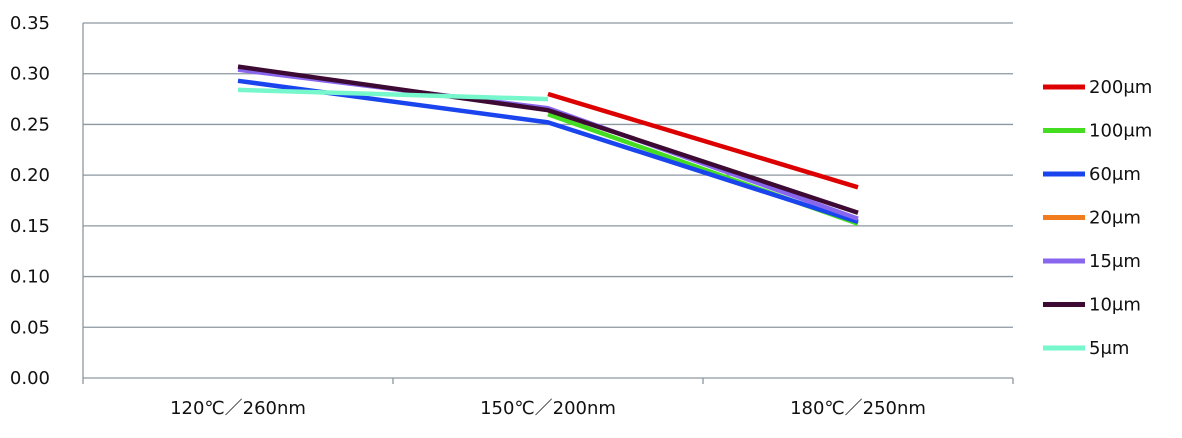 Image resolution: width=1182 pixels, height=438 pixels. What do you see at coordinates (30, 378) in the screenshot?
I see `y-tick-label: 0.00` at bounding box center [30, 378].